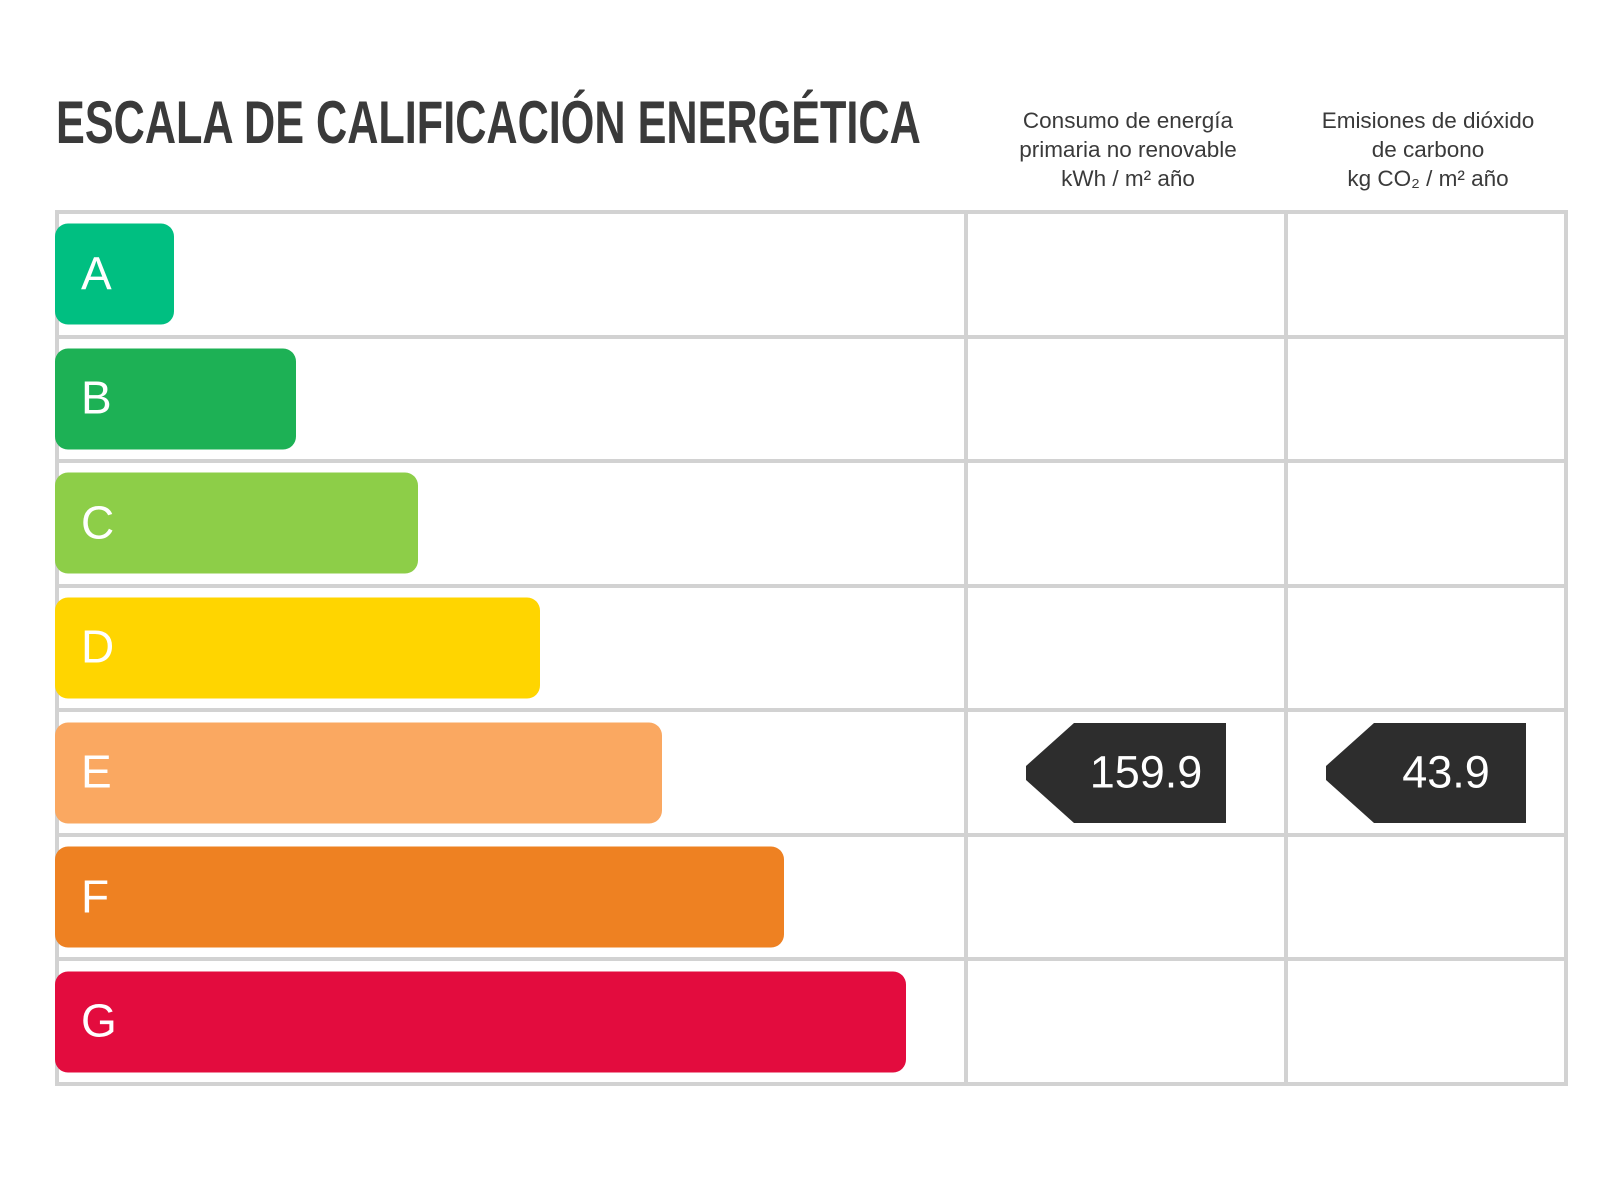 The height and width of the screenshot is (1200, 1600). Describe the element at coordinates (114, 274) in the screenshot. I see `rating-bar-a: A` at that location.